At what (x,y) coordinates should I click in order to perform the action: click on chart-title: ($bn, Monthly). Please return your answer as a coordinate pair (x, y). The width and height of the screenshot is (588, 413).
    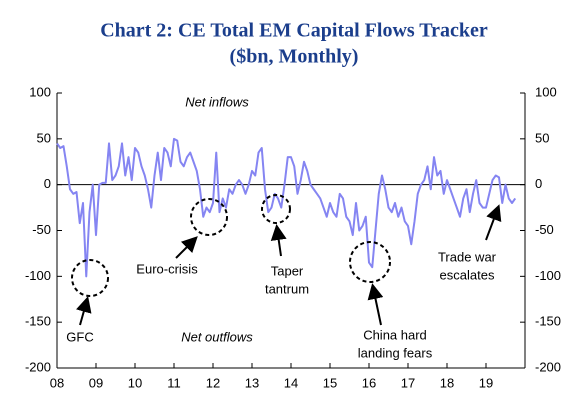
    Looking at the image, I should click on (294, 57).